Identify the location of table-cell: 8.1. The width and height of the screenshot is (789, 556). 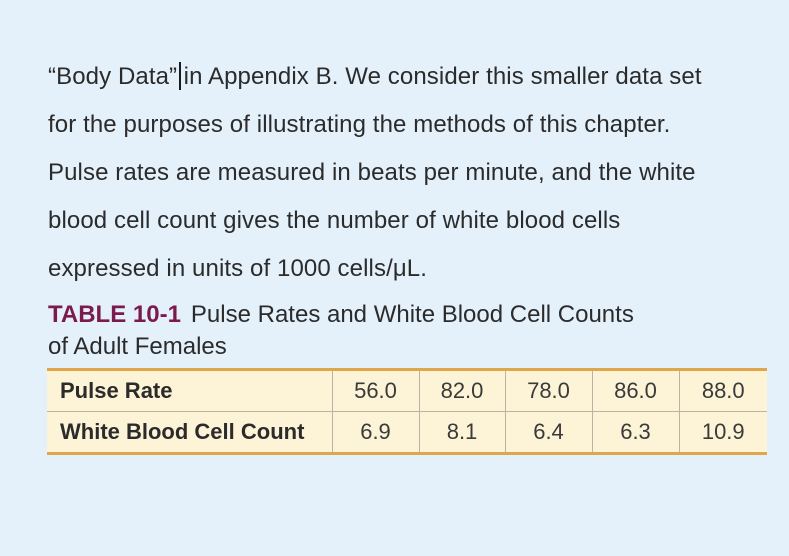
(462, 431).